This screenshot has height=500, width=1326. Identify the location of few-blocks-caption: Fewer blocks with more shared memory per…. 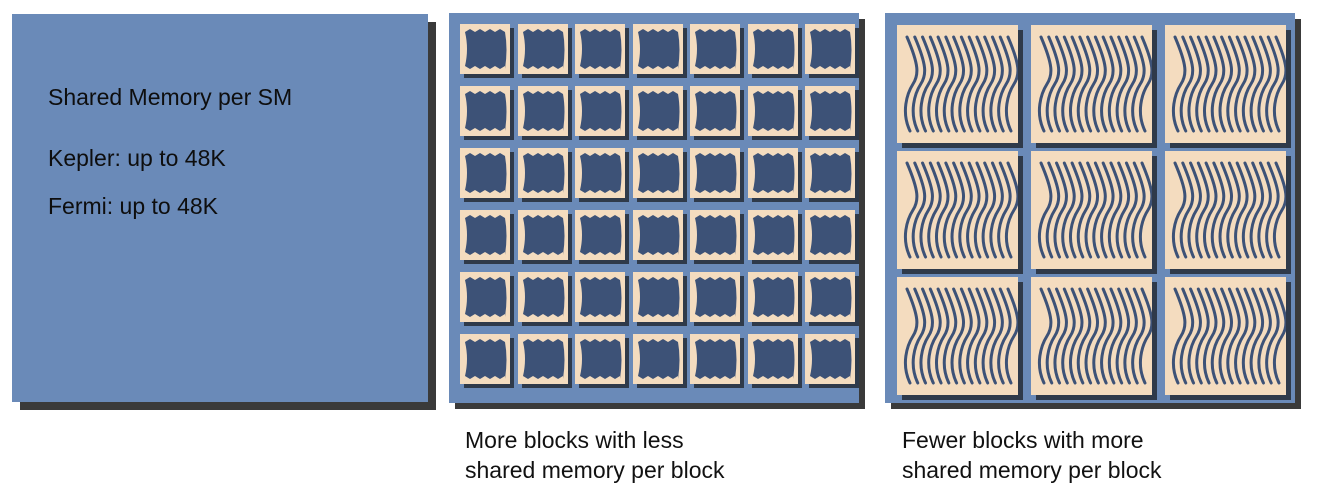
(1032, 455).